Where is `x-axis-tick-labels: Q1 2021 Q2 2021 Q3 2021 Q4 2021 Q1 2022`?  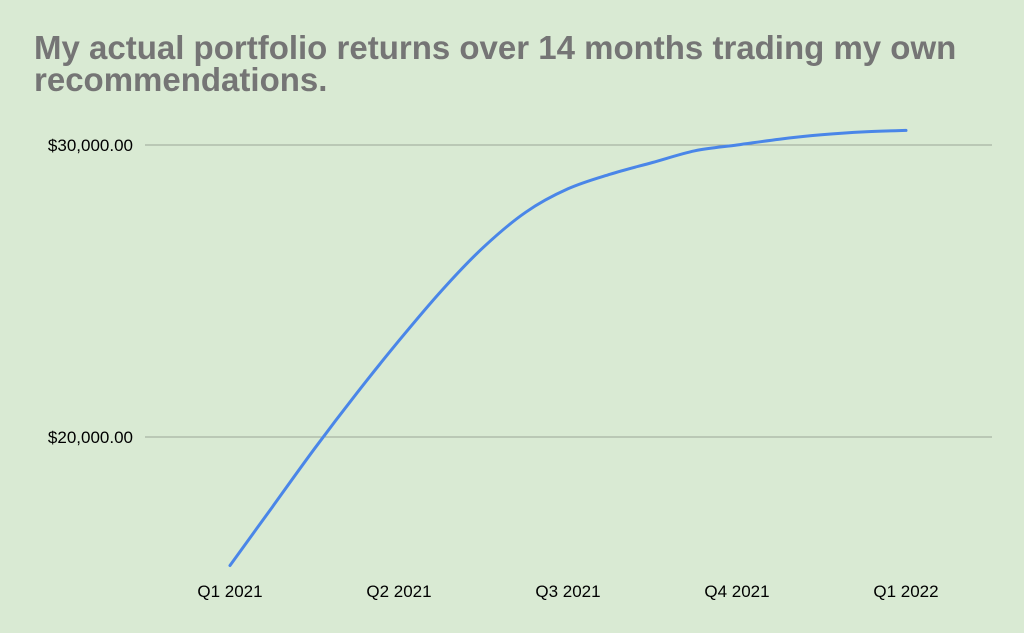 x-axis-tick-labels: Q1 2021 Q2 2021 Q3 2021 Q4 2021 Q1 2022 is located at coordinates (567, 591).